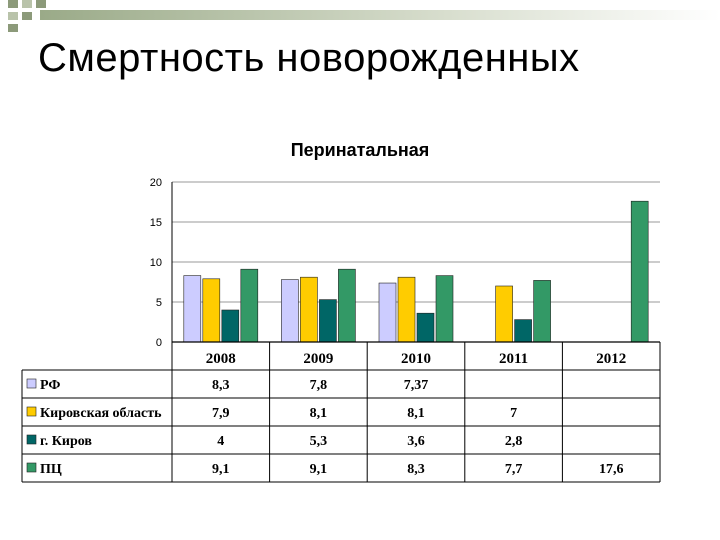 The height and width of the screenshot is (540, 720). What do you see at coordinates (416, 359) in the screenshot?
I see `category-label: 2010` at bounding box center [416, 359].